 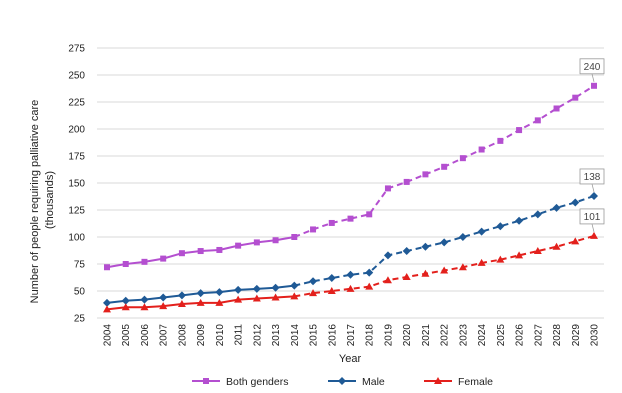 I want to click on x-tick-label: 2009, so click(x=201, y=335).